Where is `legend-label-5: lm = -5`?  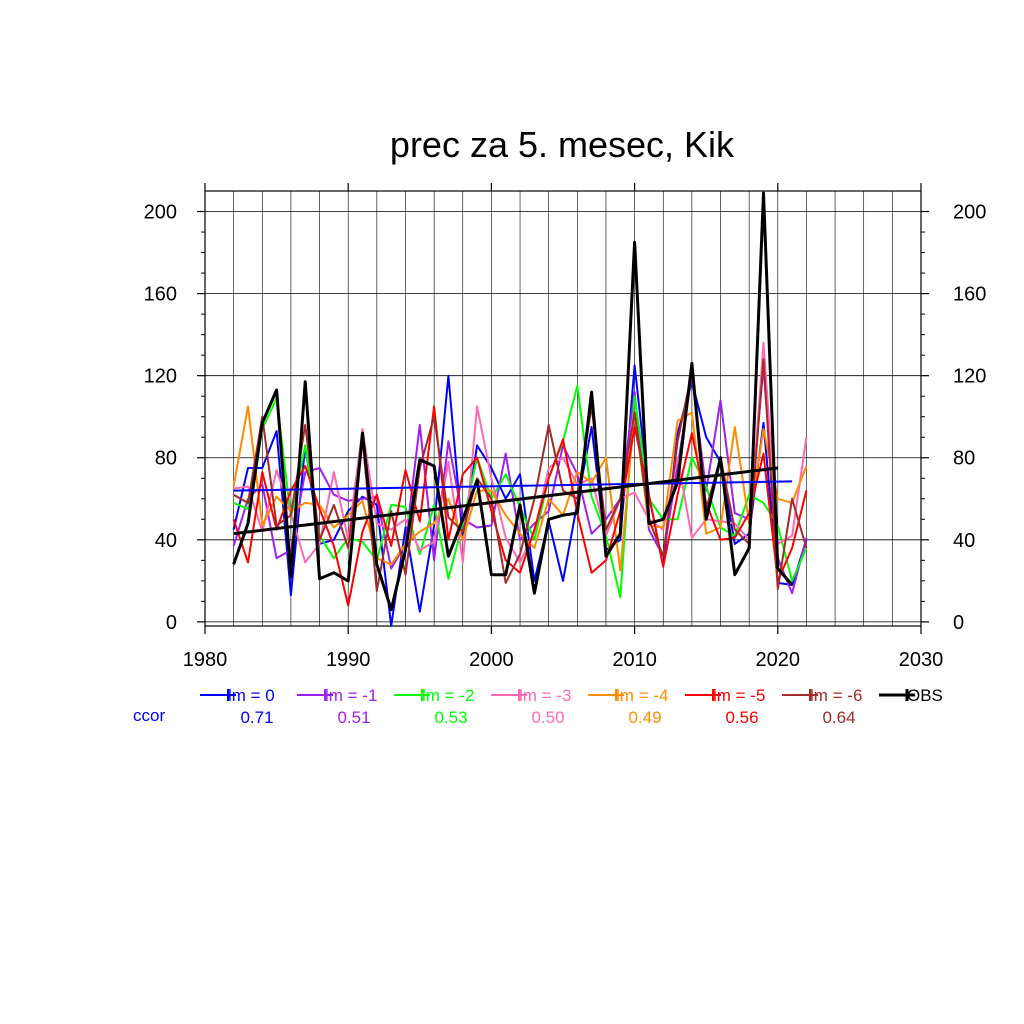 legend-label-5: lm = -5 is located at coordinates (739, 695).